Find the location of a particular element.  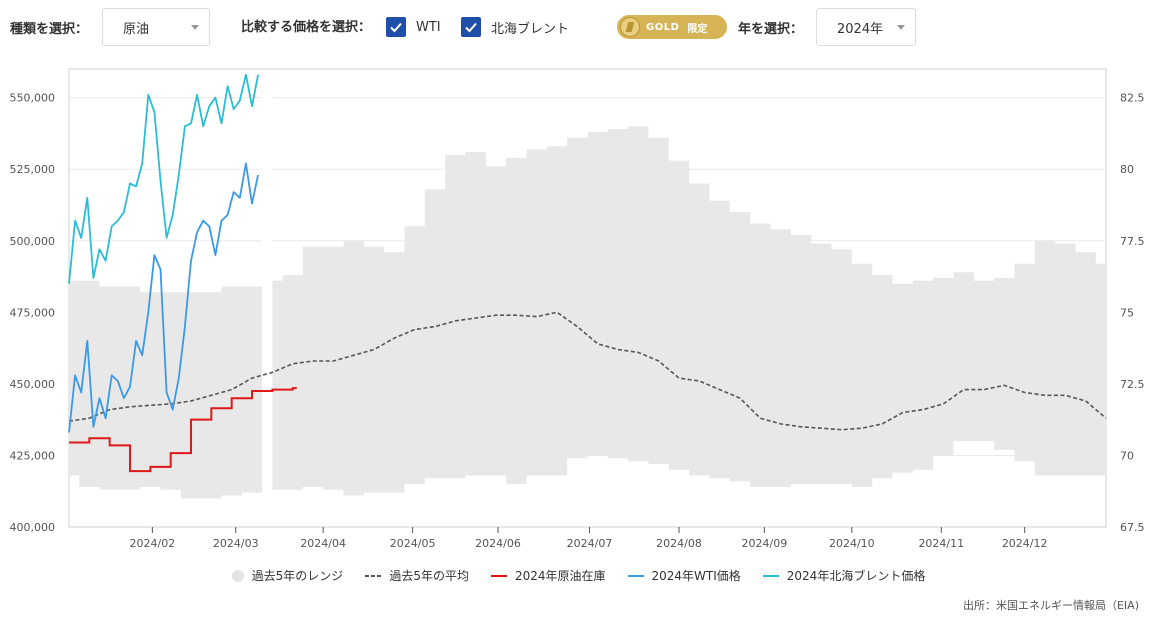

type-select-value: 原油 is located at coordinates (136, 29).